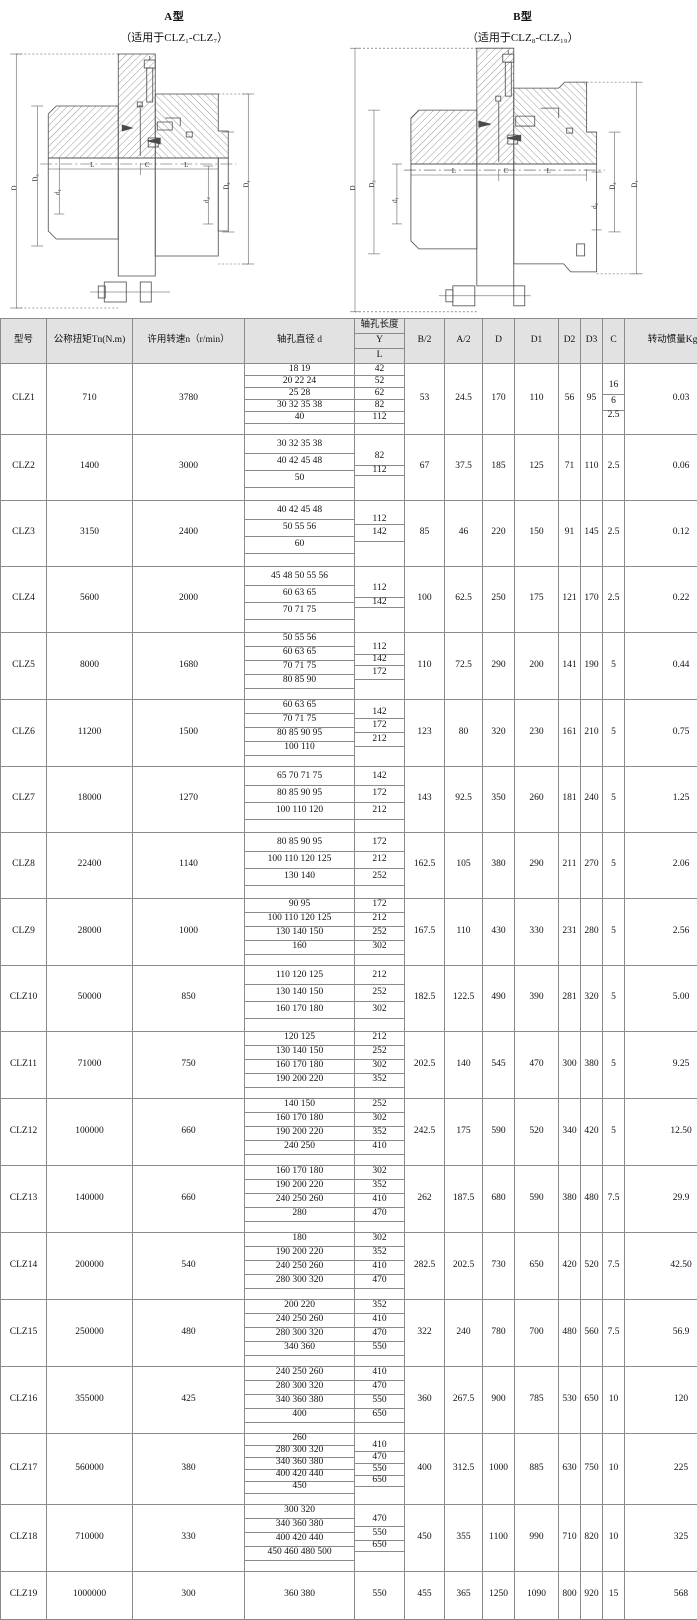 This screenshot has width=697, height=1620. Describe the element at coordinates (189, 1265) in the screenshot. I see `cell-speed: 540` at that location.